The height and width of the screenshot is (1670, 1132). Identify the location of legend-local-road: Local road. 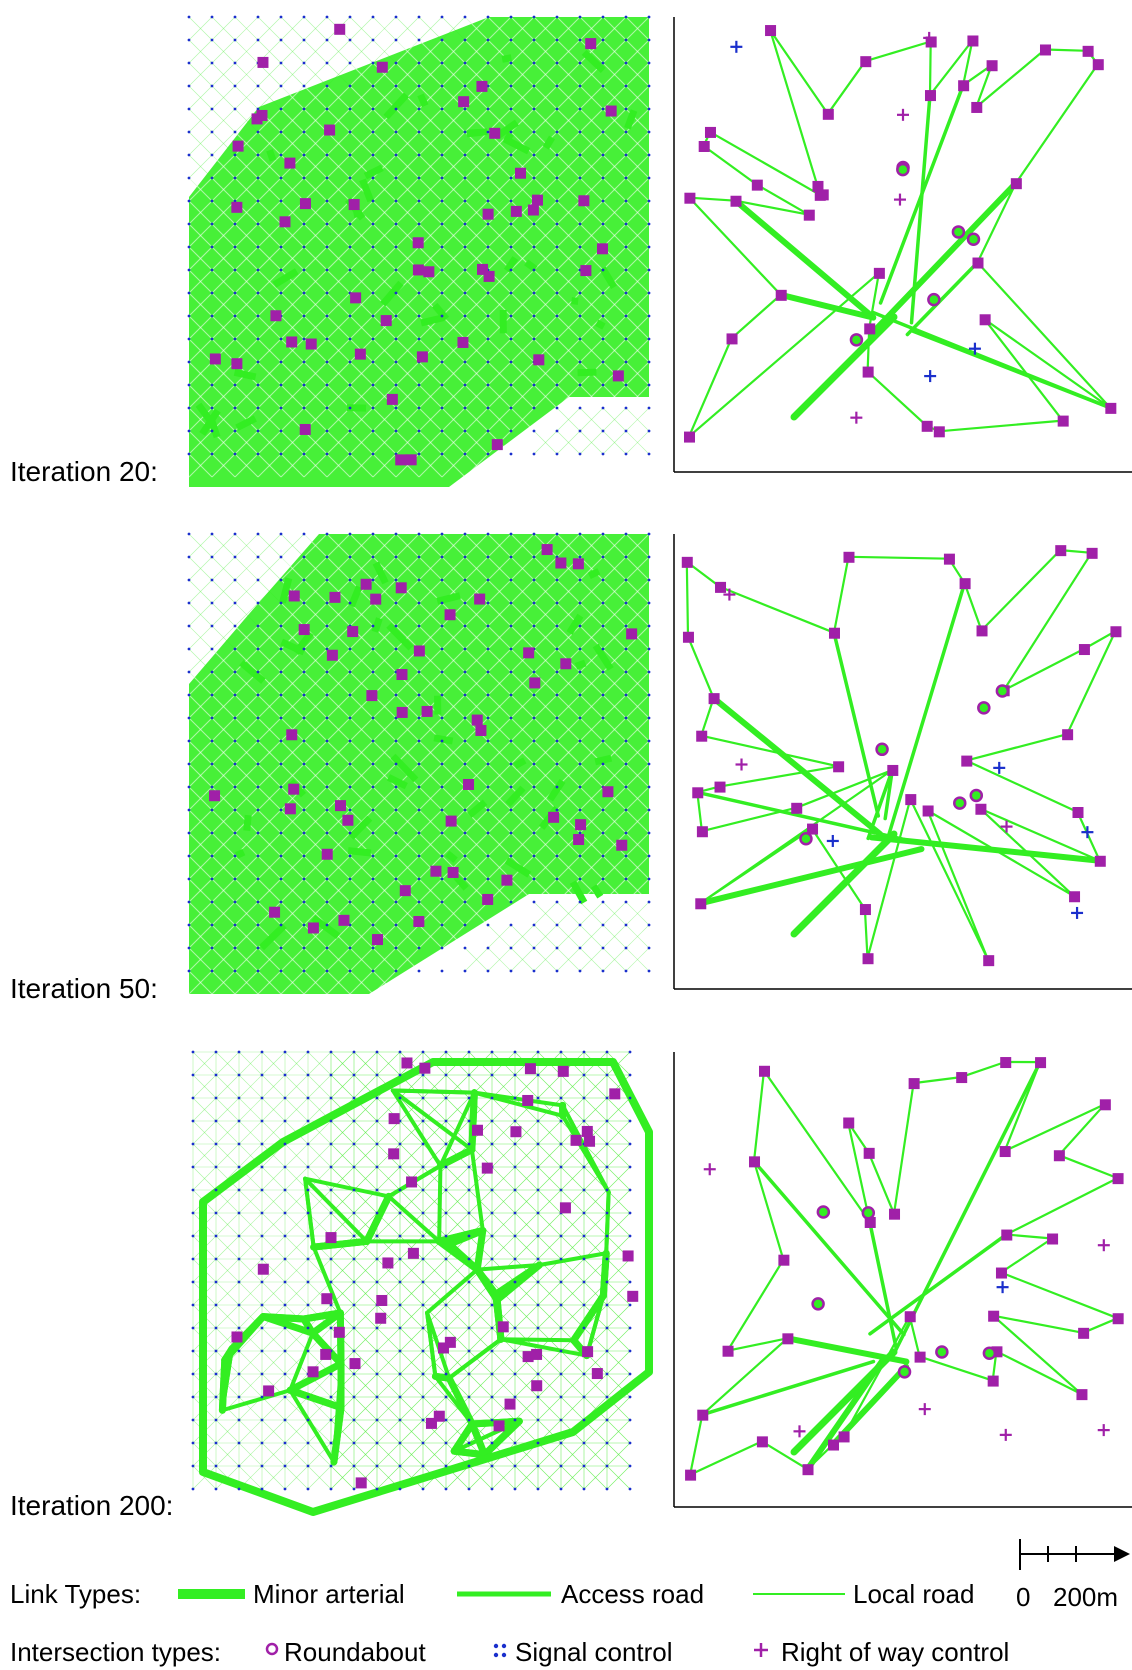
(913, 1594).